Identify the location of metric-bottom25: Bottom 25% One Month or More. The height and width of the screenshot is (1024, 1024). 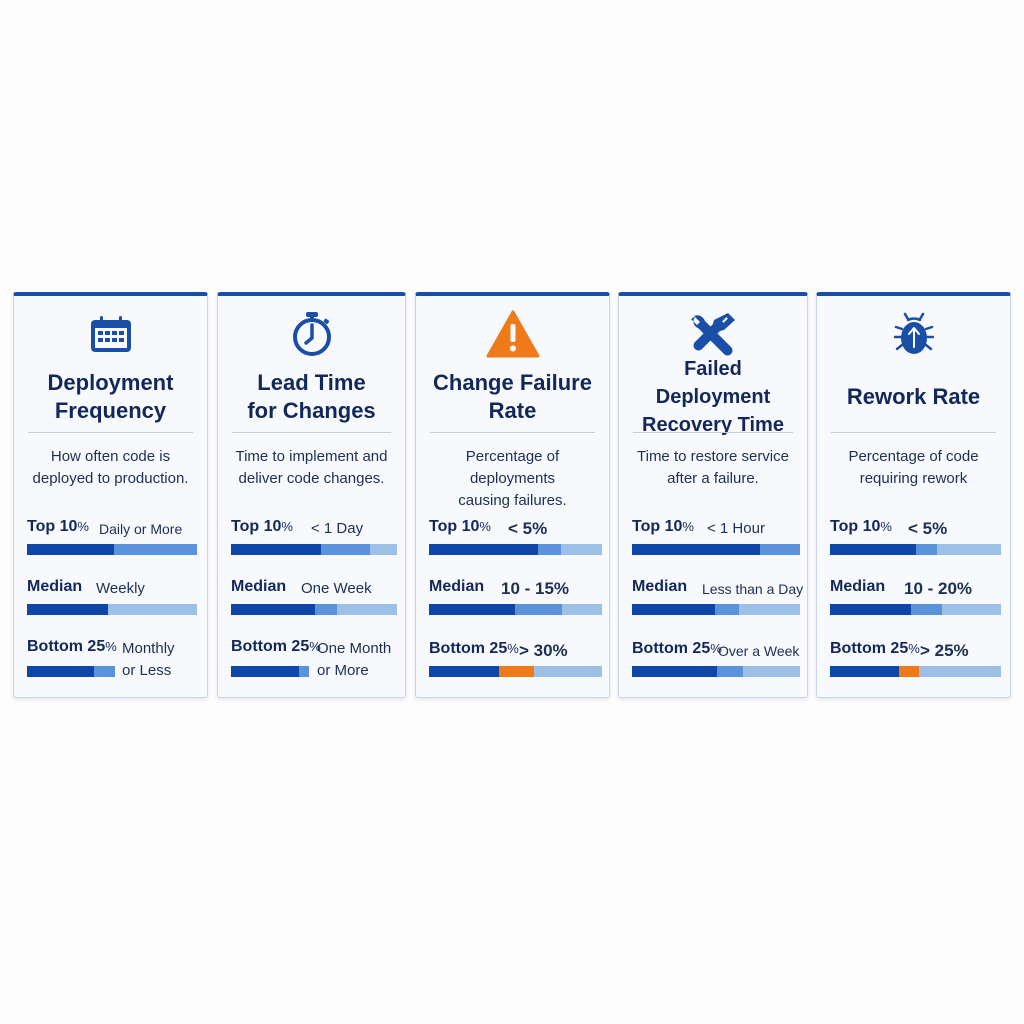
(313, 663).